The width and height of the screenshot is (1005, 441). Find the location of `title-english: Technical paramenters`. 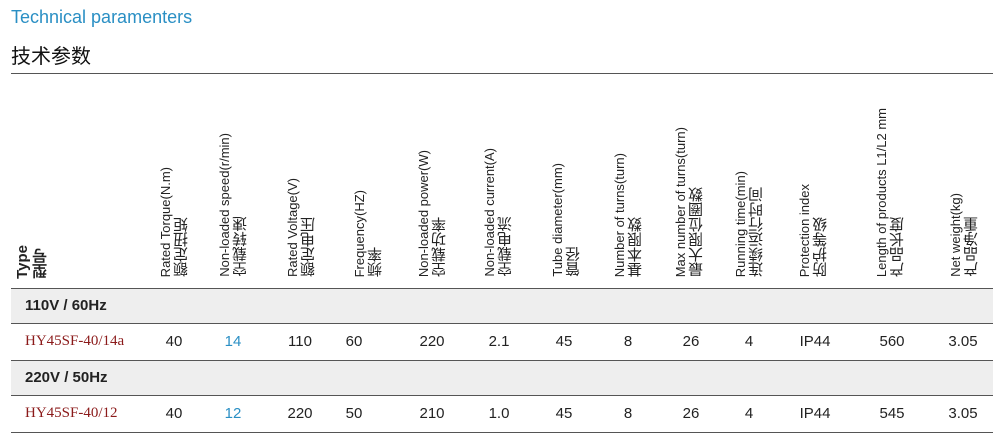

title-english: Technical paramenters is located at coordinates (102, 17).